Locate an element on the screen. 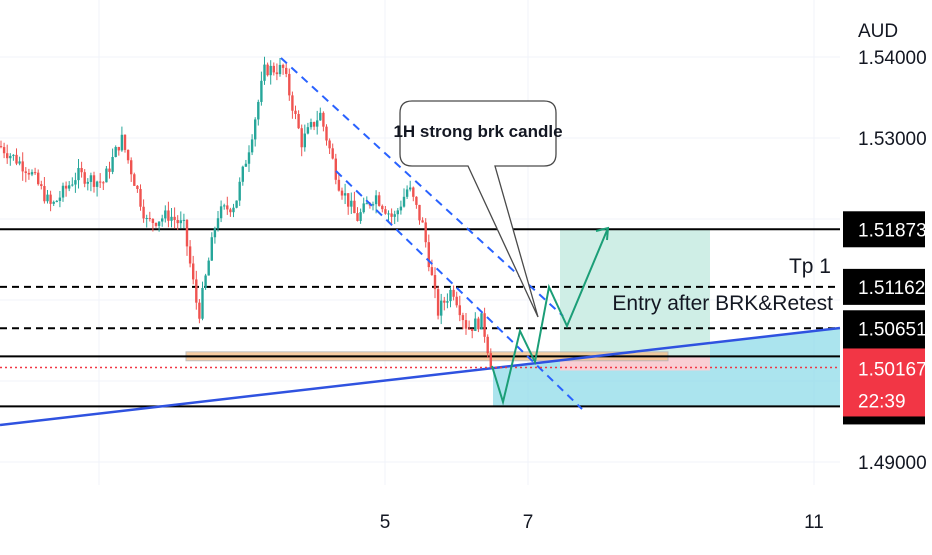 This screenshot has height=555, width=932. x-tick-label: 5 is located at coordinates (385, 522).